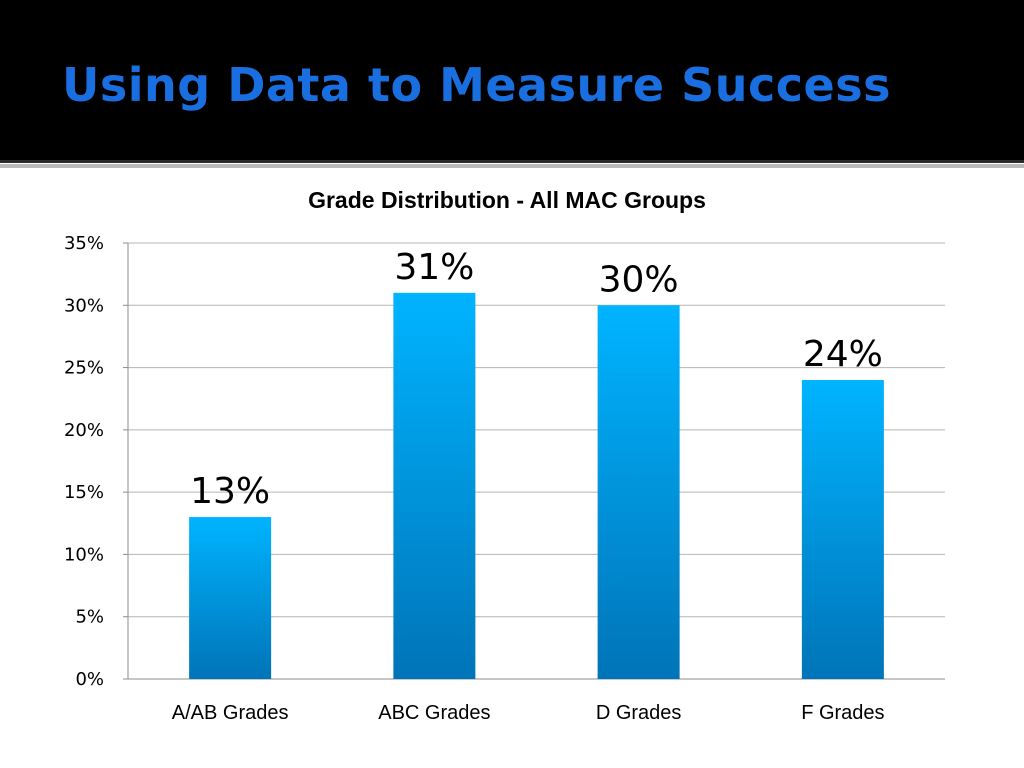  What do you see at coordinates (639, 279) in the screenshot?
I see `data-label: 30%` at bounding box center [639, 279].